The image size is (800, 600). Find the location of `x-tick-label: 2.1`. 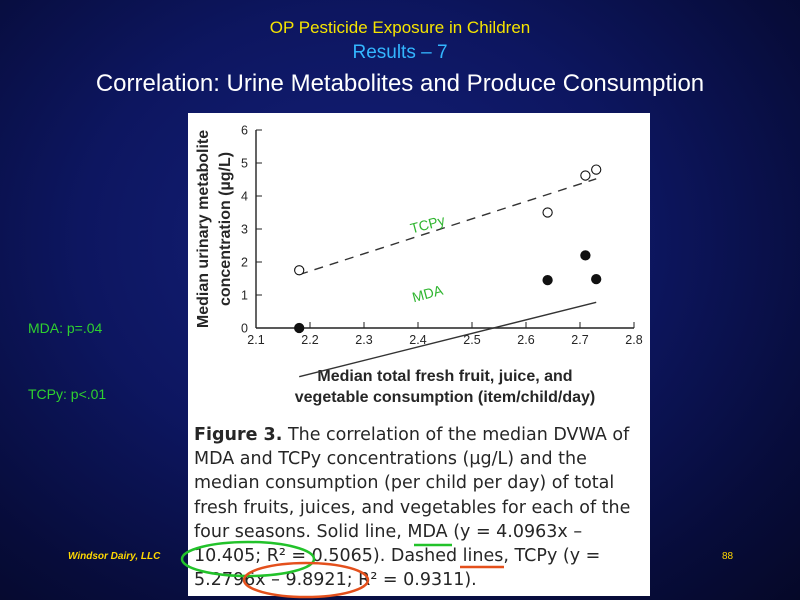

x-tick-label: 2.1 is located at coordinates (255, 340).